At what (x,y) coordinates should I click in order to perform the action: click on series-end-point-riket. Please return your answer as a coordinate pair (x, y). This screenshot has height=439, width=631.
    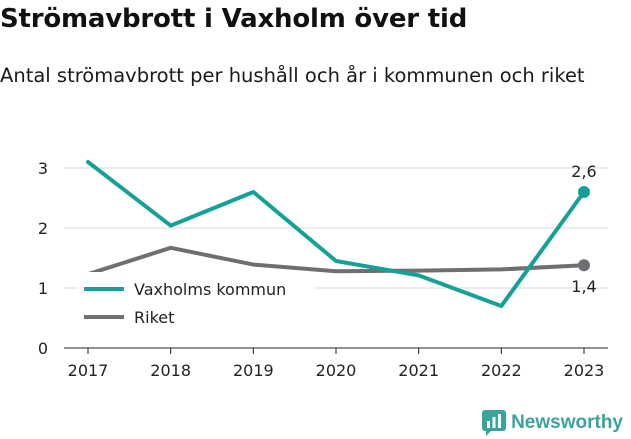
    Looking at the image, I should click on (584, 265).